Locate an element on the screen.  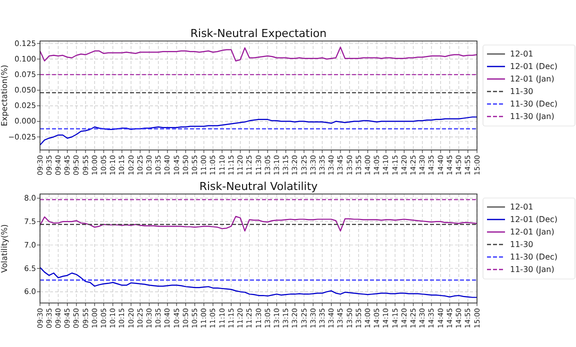
chart-title: Risk-Neutral Volatility is located at coordinates (258, 186).